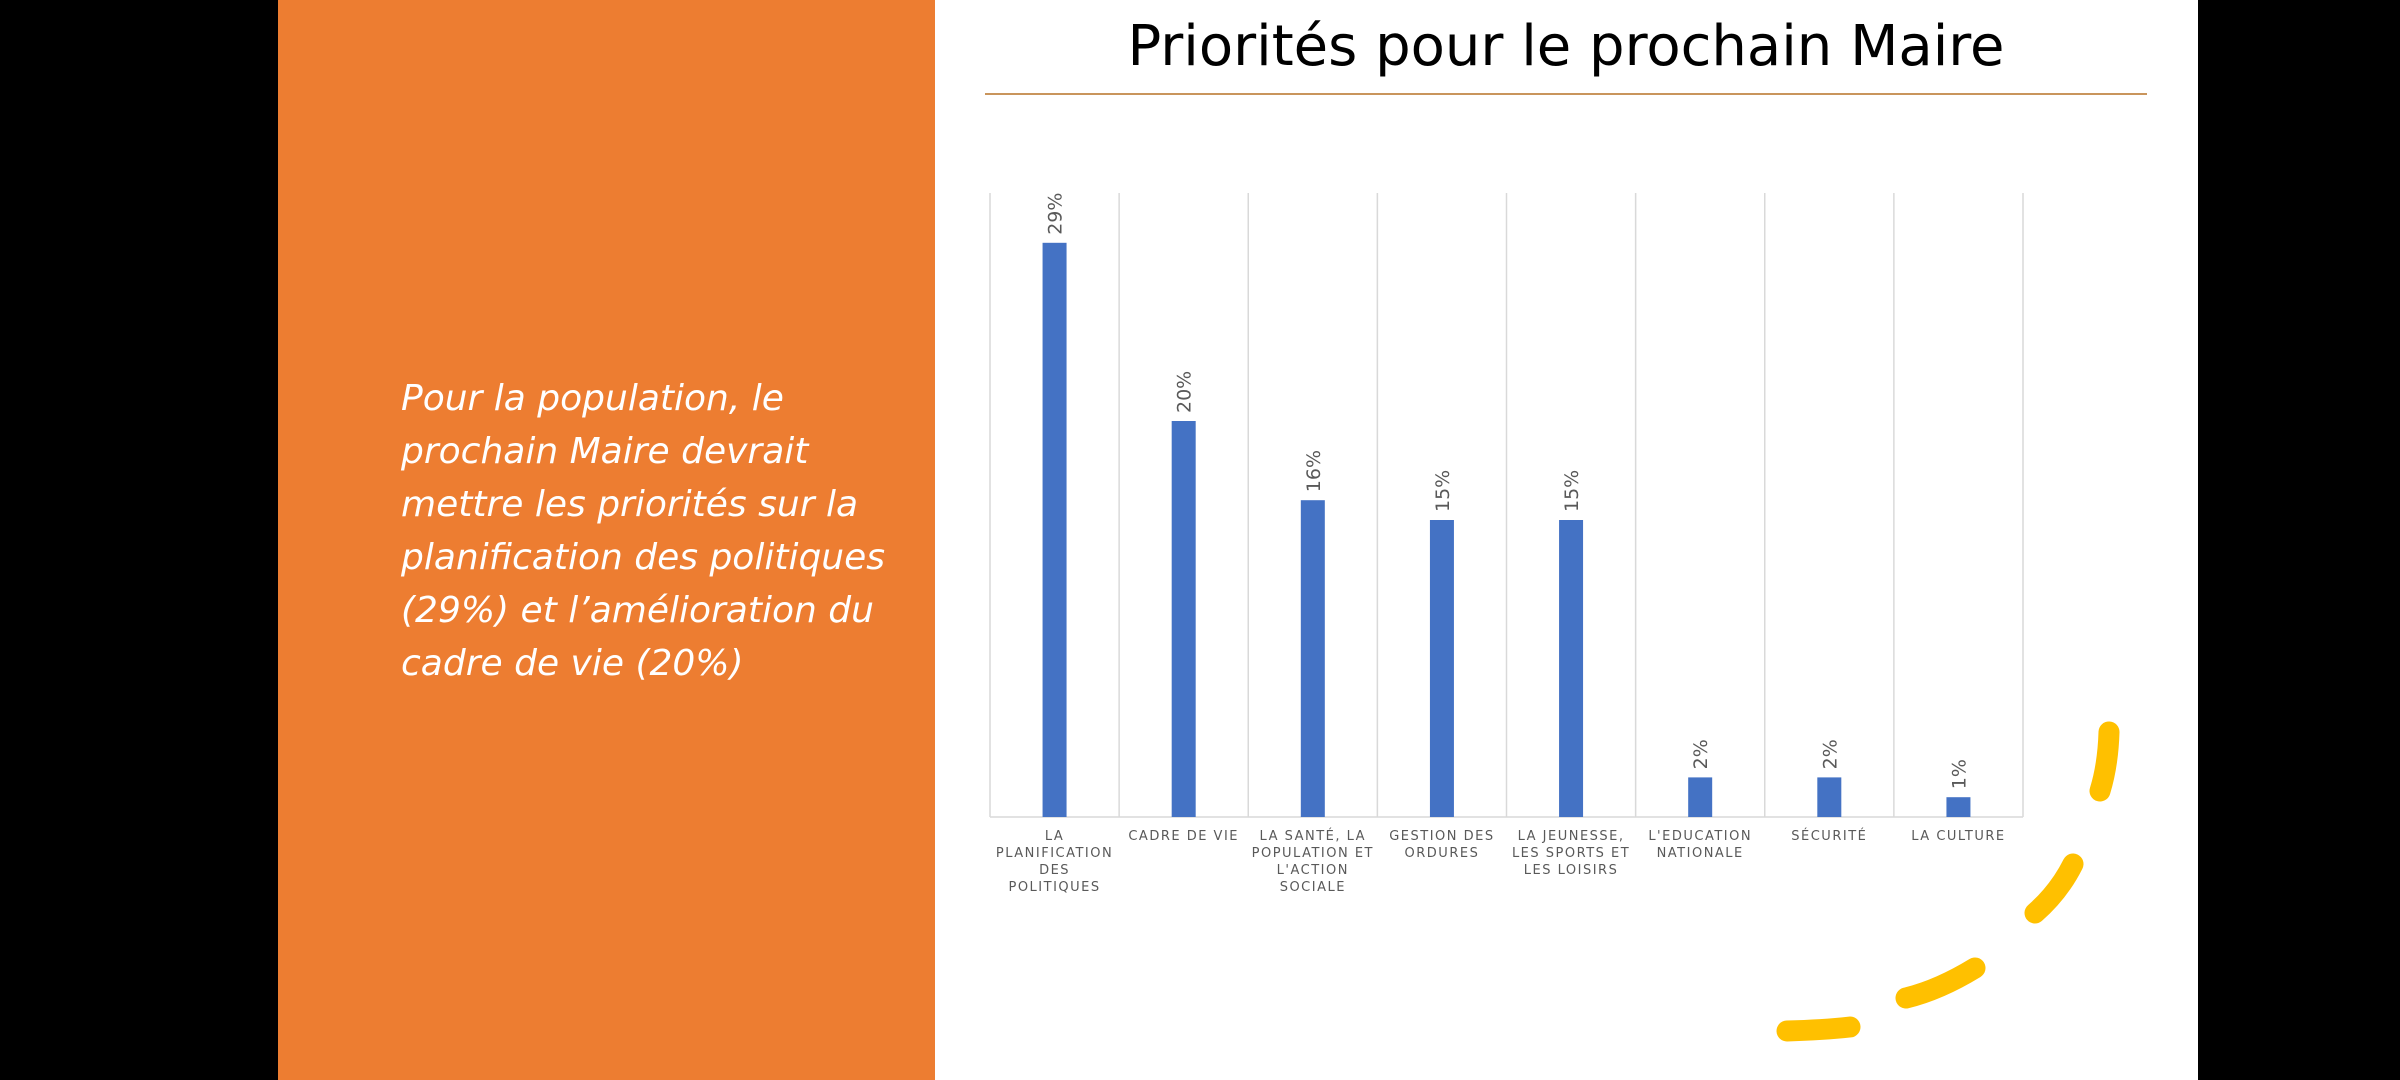 The image size is (2400, 1080). I want to click on data-label: 20%, so click(1185, 392).